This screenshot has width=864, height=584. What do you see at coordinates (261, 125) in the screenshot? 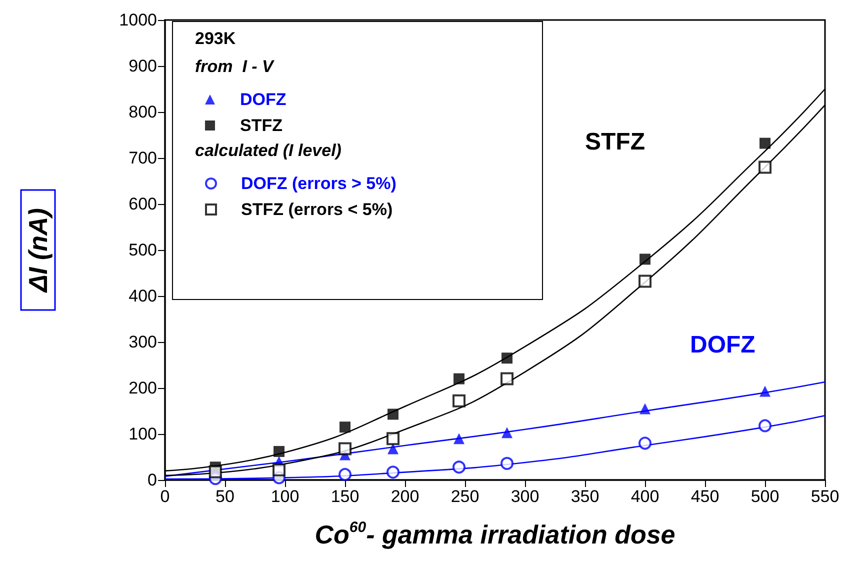
I see `legend-label: STFZ` at bounding box center [261, 125].